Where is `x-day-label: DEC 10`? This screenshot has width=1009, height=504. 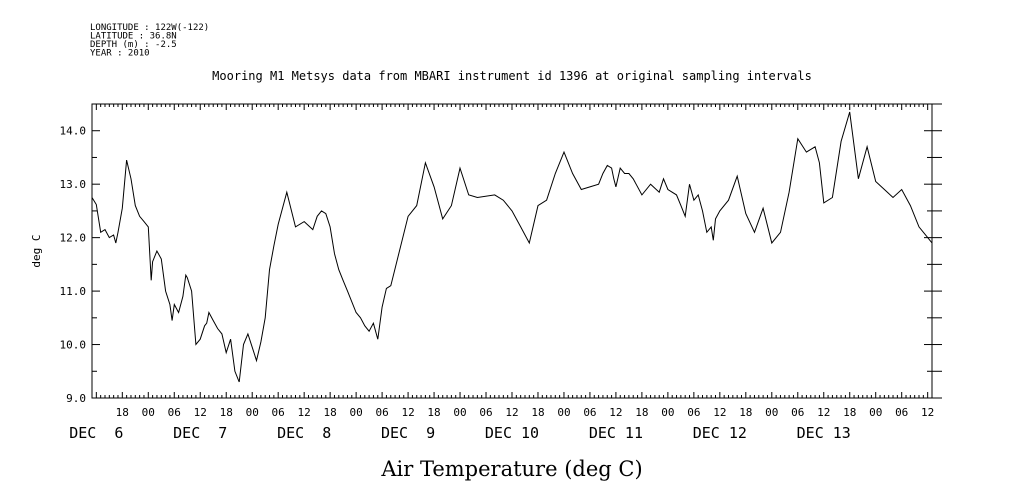 x-day-label: DEC 10 is located at coordinates (512, 433).